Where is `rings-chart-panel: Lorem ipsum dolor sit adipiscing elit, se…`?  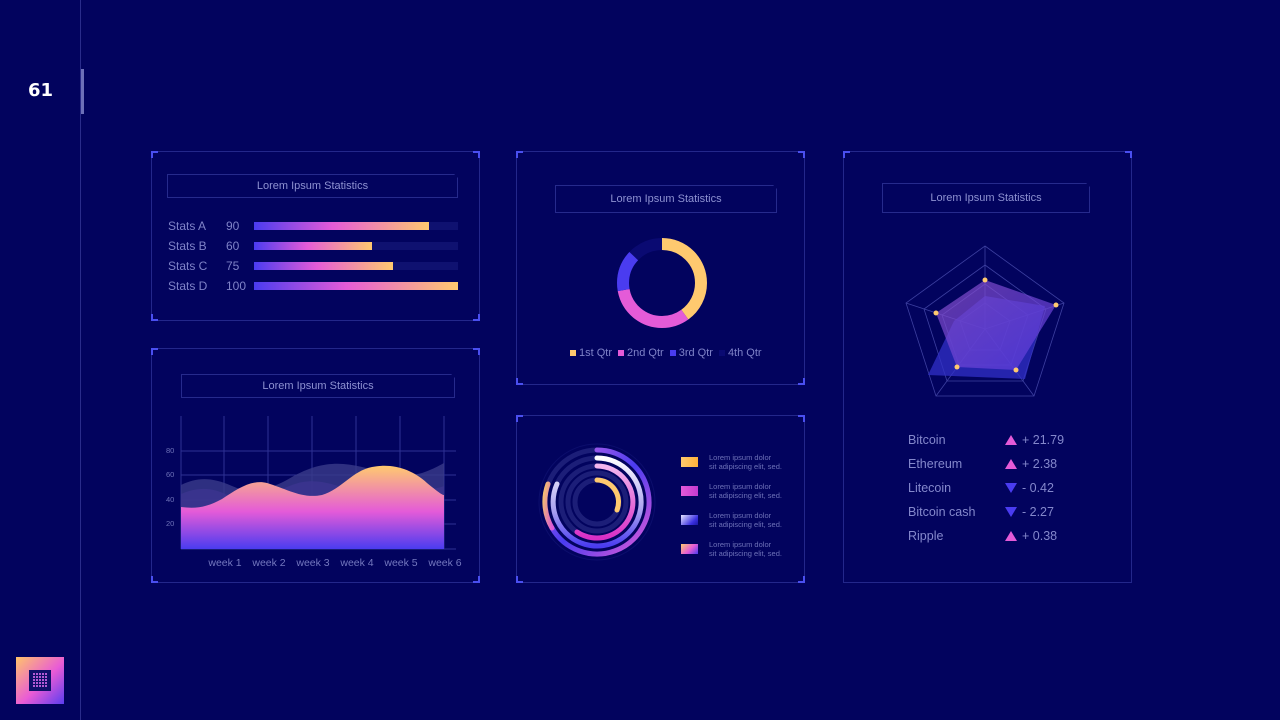
rings-chart-panel: Lorem ipsum dolor sit adipiscing elit, se… is located at coordinates (660, 499).